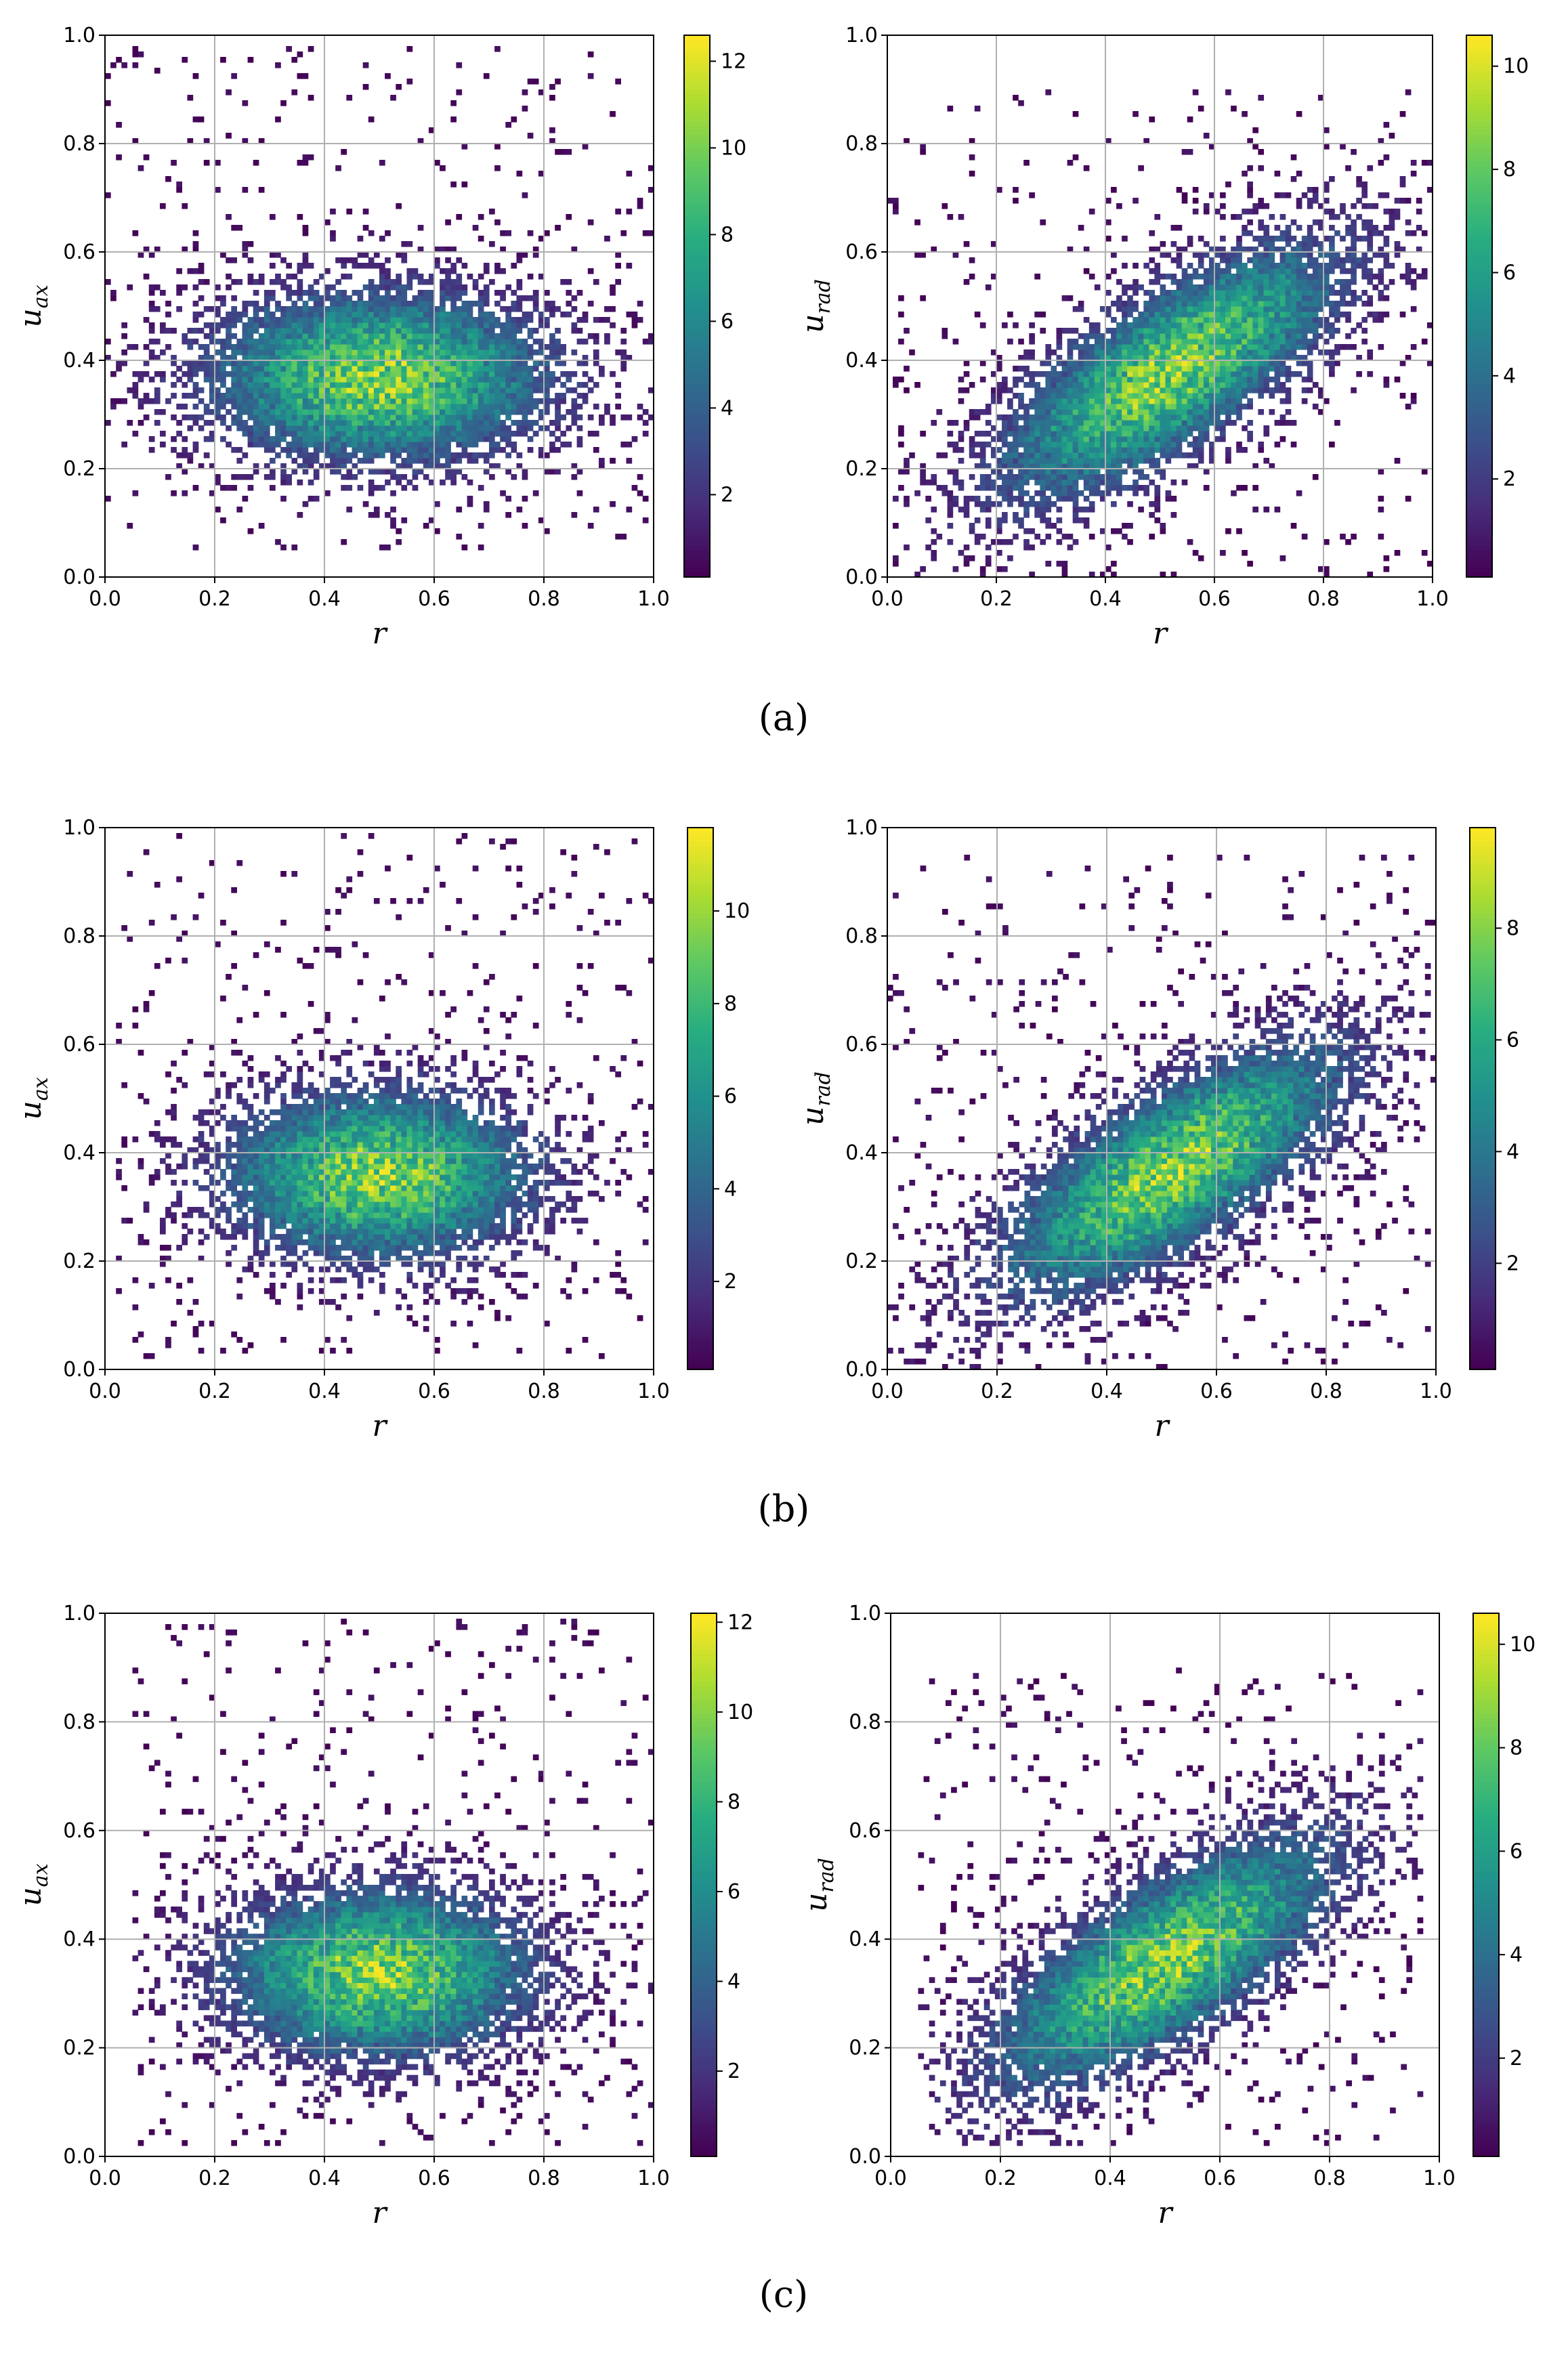  I want to click on y-tick-label: 0.0, so click(79, 577).